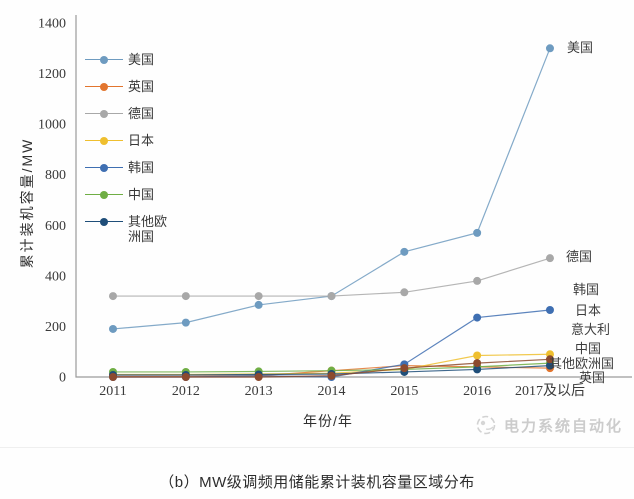  Describe the element at coordinates (477, 369) in the screenshot. I see `data-point-其他欧洲国-2016` at that location.